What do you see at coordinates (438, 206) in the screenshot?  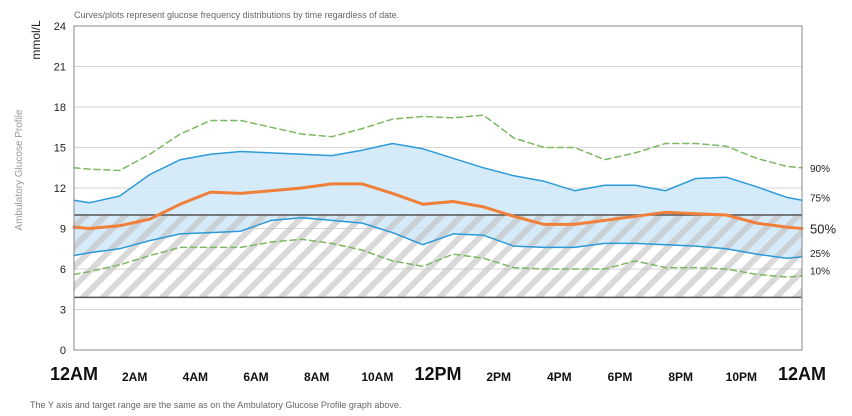 I see `series-line-50pct` at bounding box center [438, 206].